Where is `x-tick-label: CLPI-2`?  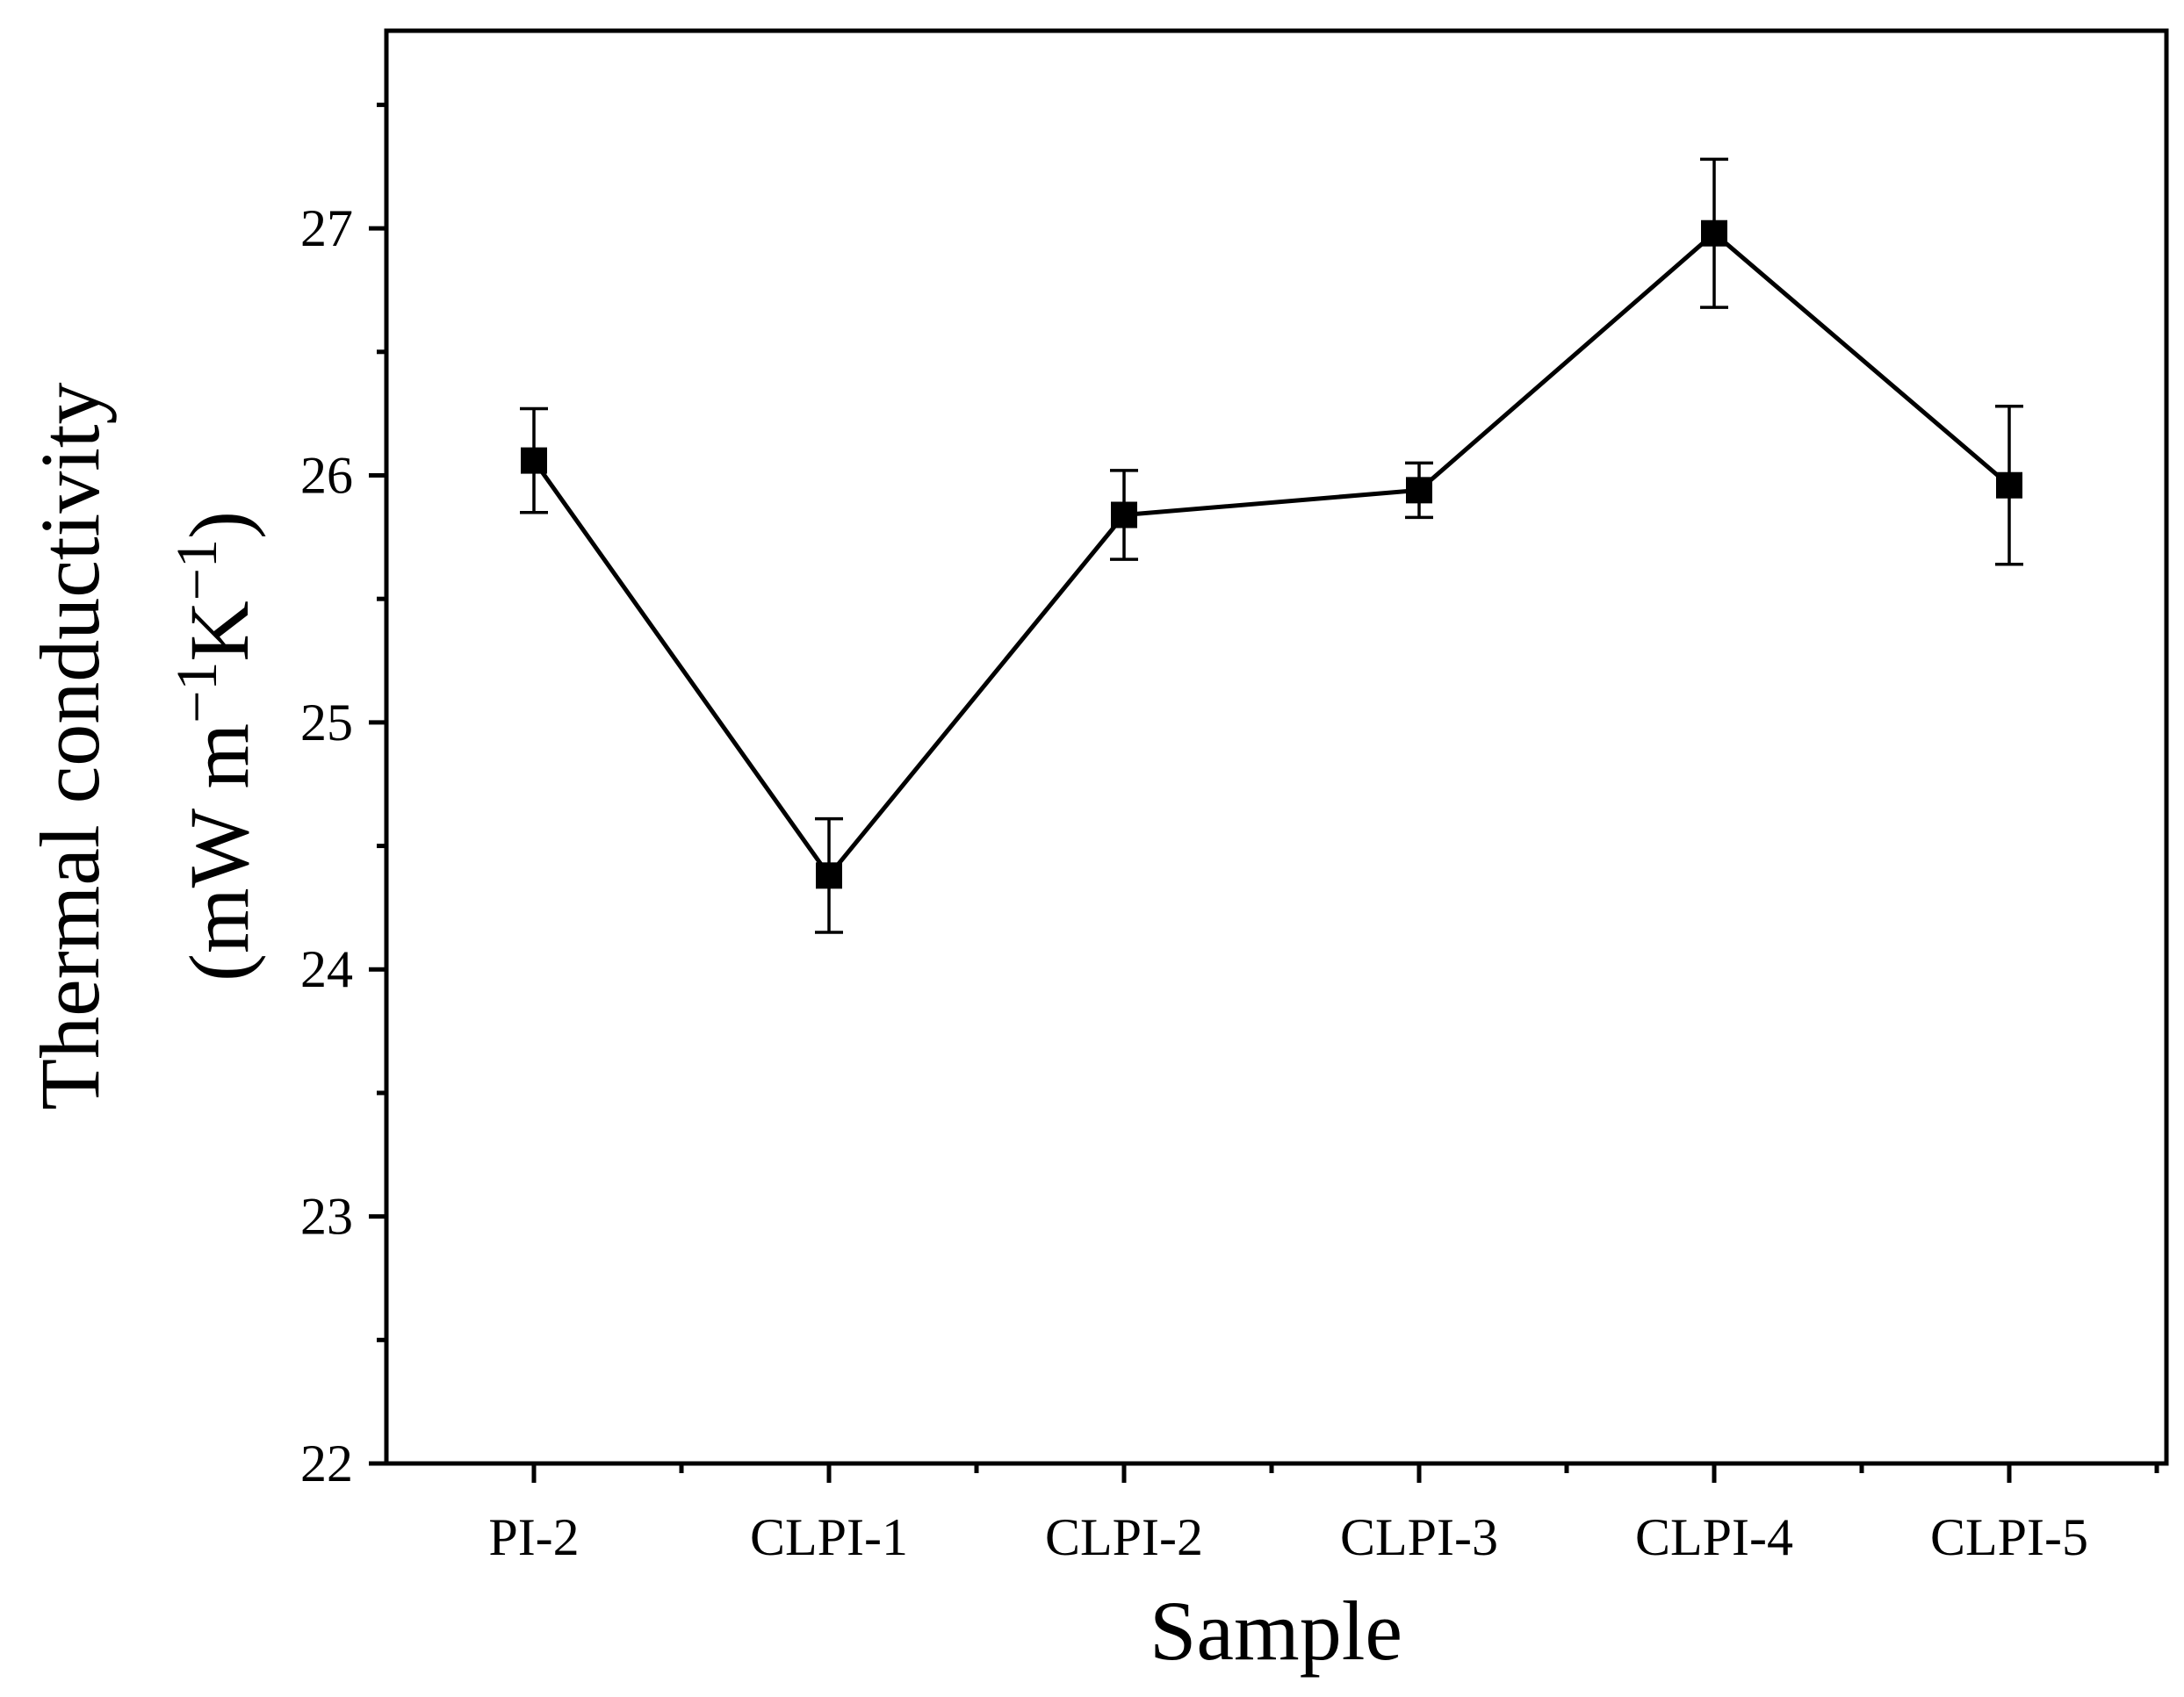 x-tick-label: CLPI-2 is located at coordinates (1124, 1537).